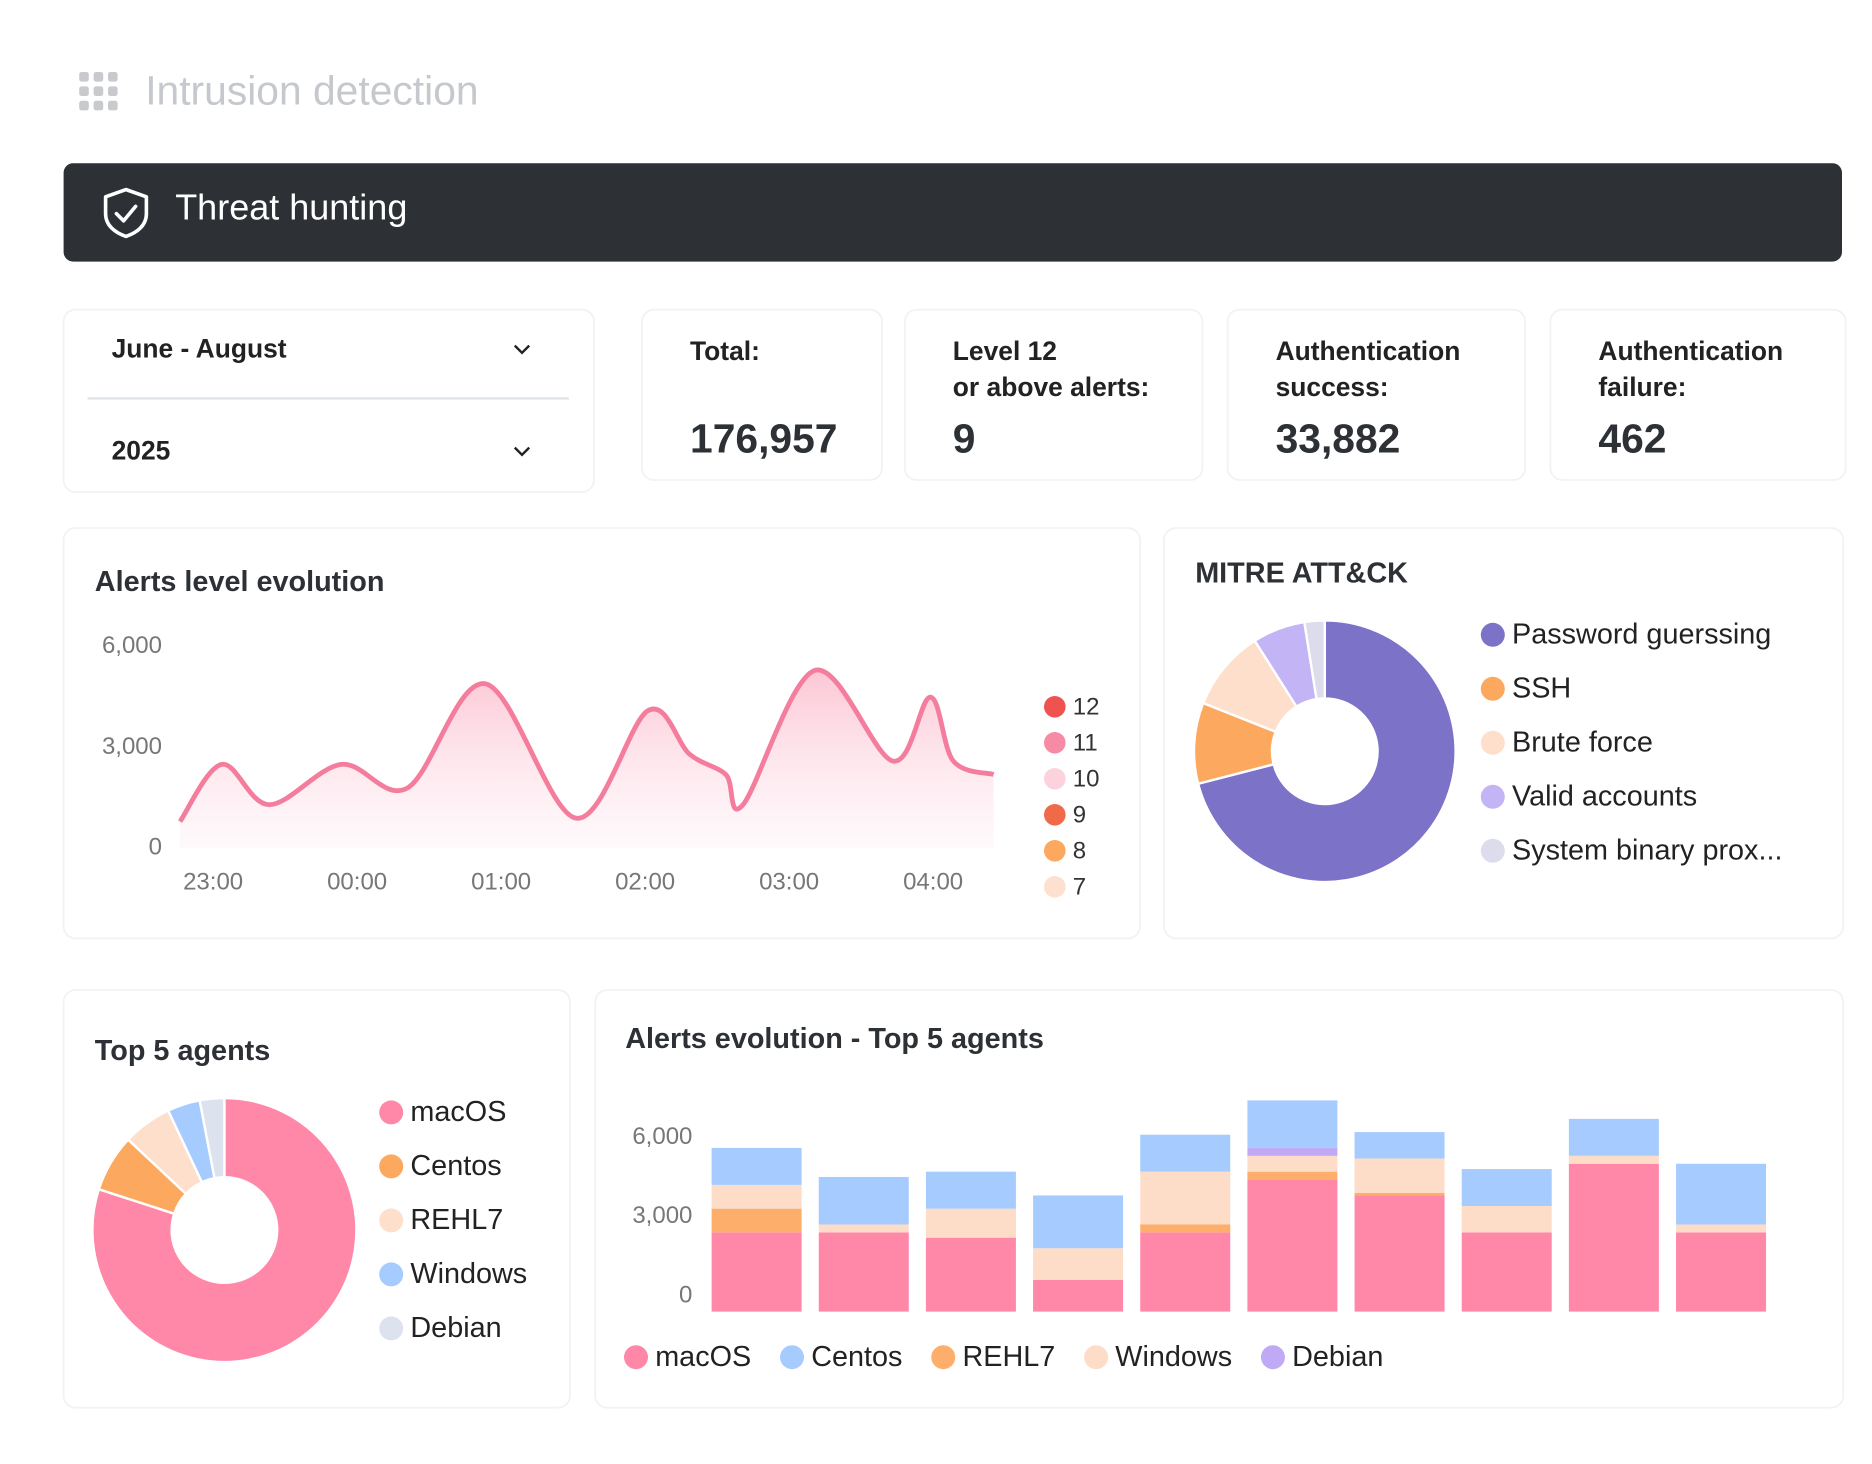 This screenshot has width=1872, height=1464. I want to click on x-tick-label: 03:00, so click(789, 882).